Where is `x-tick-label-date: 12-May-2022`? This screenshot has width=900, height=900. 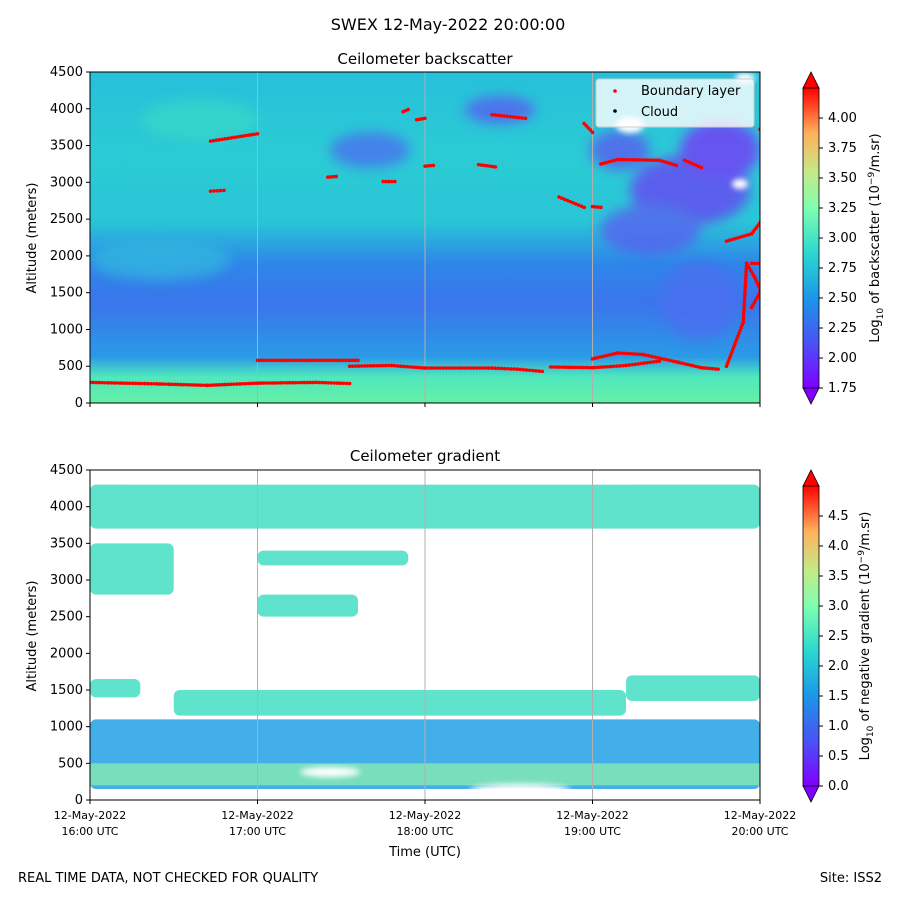
x-tick-label-date: 12-May-2022 is located at coordinates (592, 815).